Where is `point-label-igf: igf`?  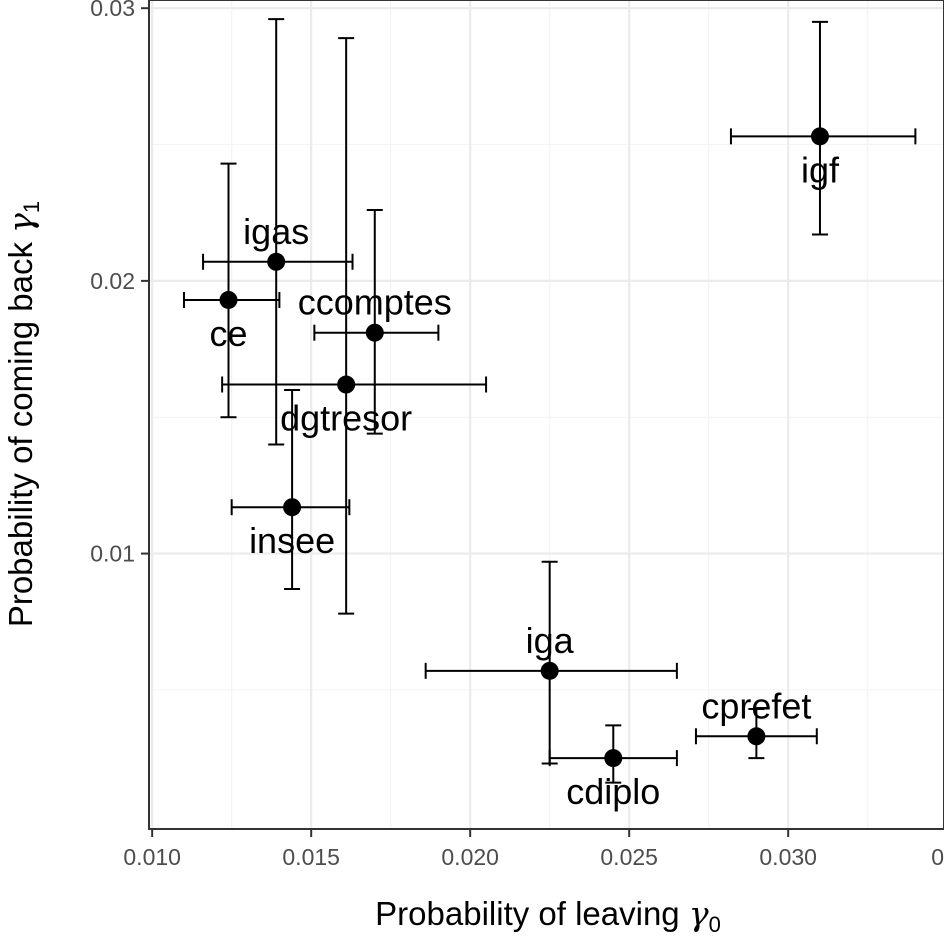 point-label-igf: igf is located at coordinates (820, 169).